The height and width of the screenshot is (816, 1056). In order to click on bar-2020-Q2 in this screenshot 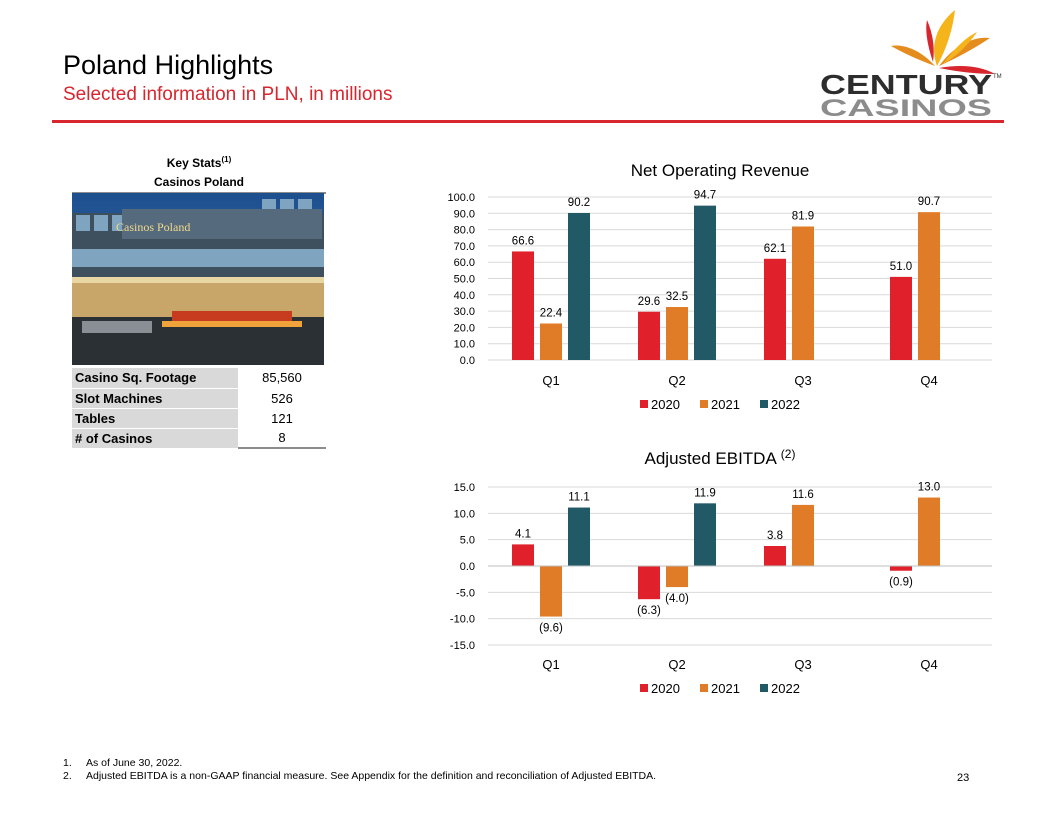, I will do `click(649, 335)`.